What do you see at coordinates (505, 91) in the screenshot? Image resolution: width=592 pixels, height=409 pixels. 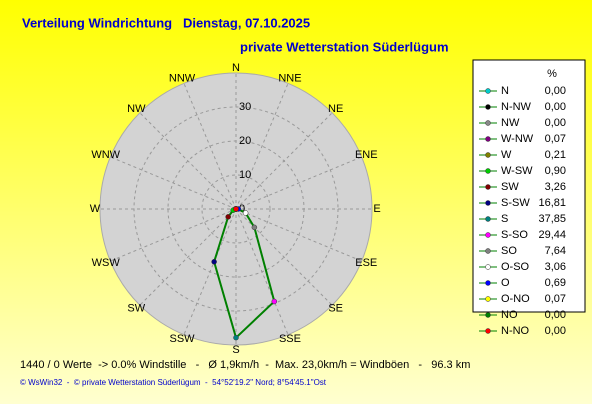 I see `legend-name: N` at bounding box center [505, 91].